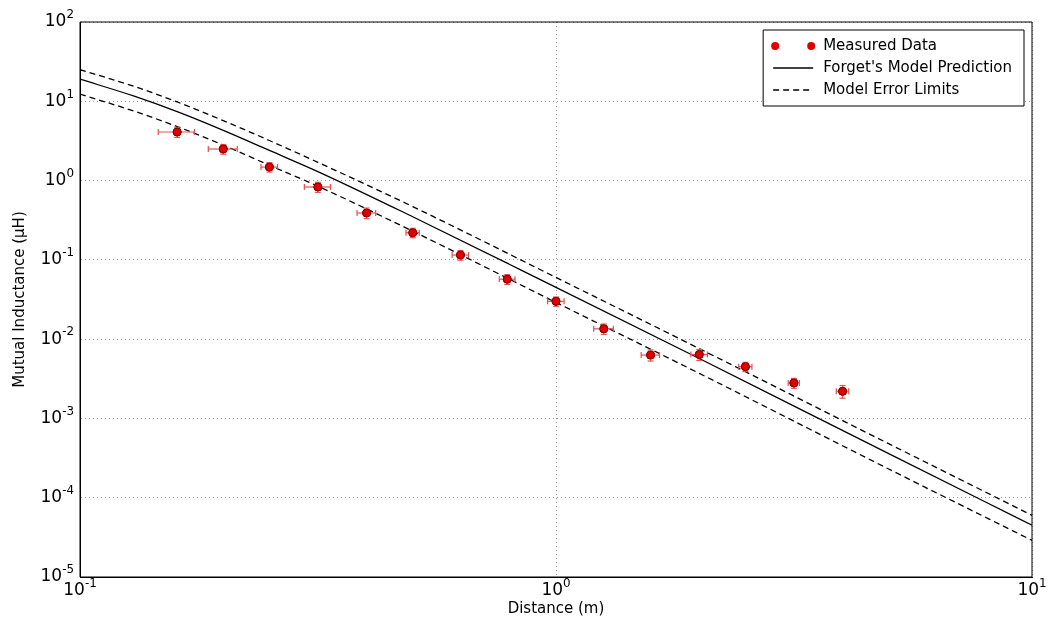 This screenshot has width=1054, height=626. What do you see at coordinates (556, 607) in the screenshot?
I see `x-axis-title: Distance (m)` at bounding box center [556, 607].